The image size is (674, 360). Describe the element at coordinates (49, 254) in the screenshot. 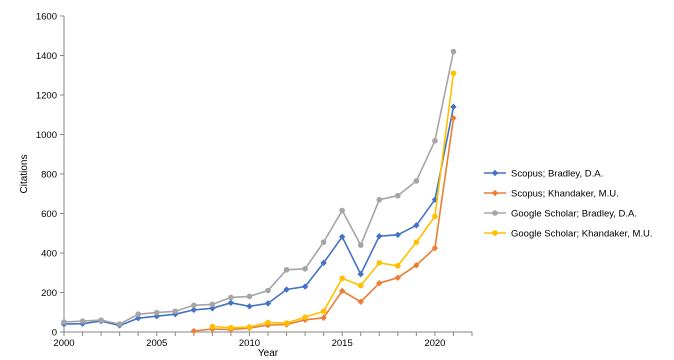

I see `y-tick-label: 400` at that location.